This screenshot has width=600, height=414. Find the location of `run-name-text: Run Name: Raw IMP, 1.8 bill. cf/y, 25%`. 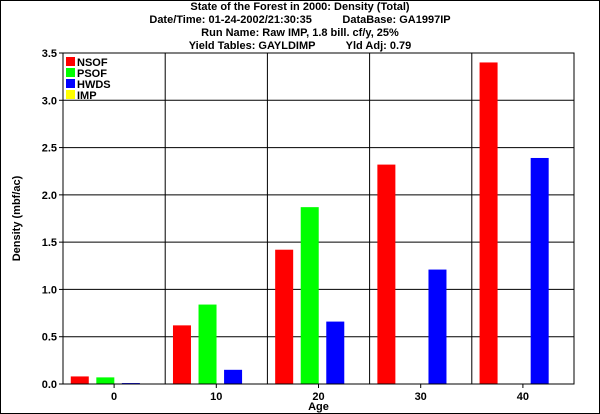

run-name-text: Run Name: Raw IMP, 1.8 bill. cf/y, 25% is located at coordinates (300, 33).